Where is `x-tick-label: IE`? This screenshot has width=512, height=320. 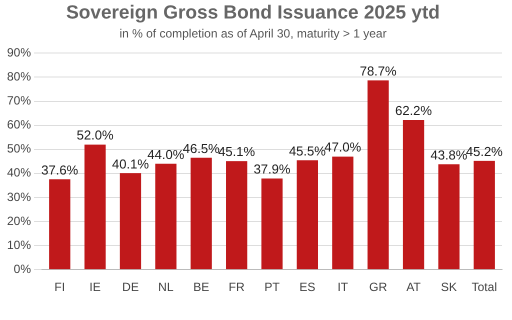
x-tick-label: IE is located at coordinates (95, 287).